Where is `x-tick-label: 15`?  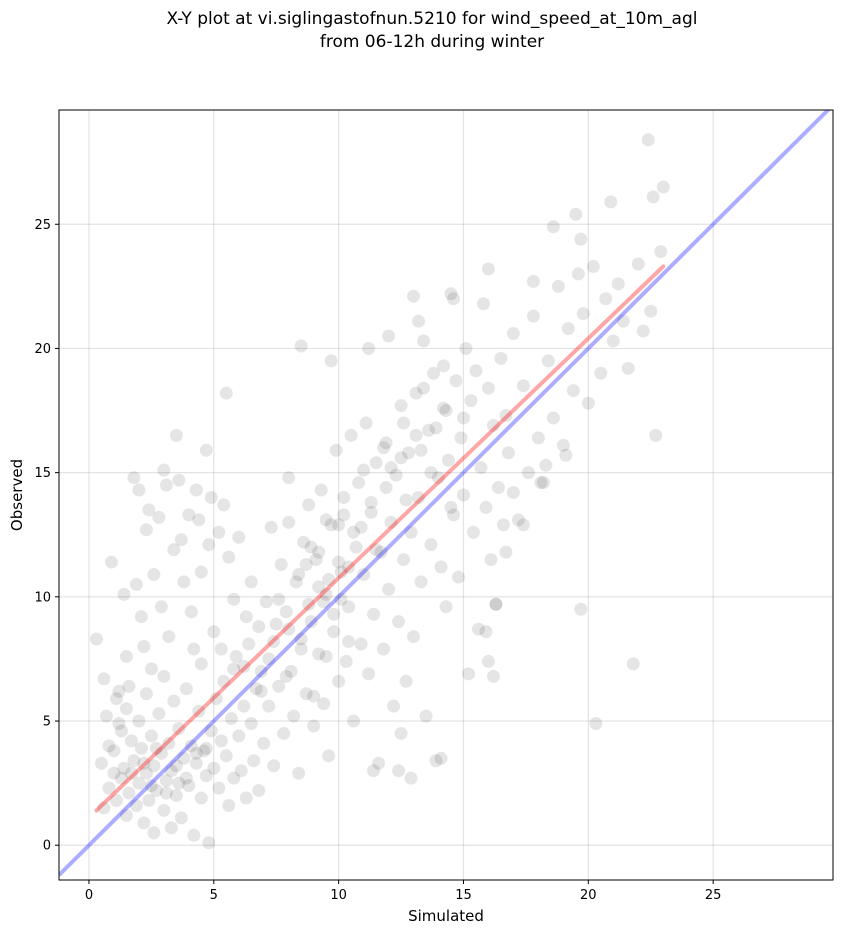 x-tick-label: 15 is located at coordinates (463, 895).